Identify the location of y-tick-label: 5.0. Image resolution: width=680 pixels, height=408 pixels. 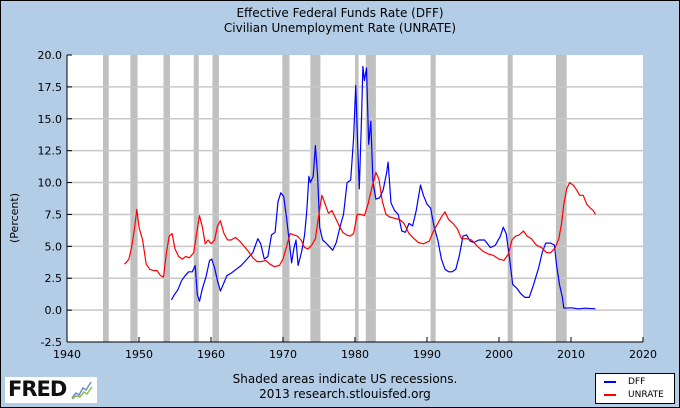
(54, 246).